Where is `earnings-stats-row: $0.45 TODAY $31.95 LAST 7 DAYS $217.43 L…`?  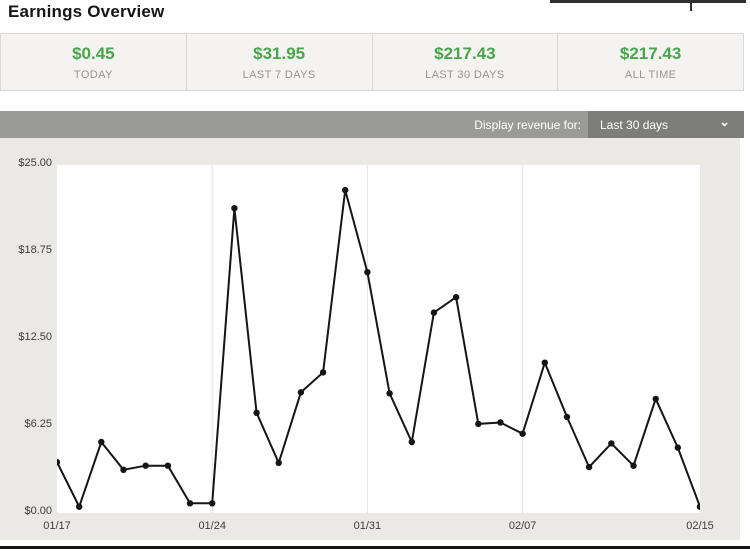 earnings-stats-row: $0.45 TODAY $31.95 LAST 7 DAYS $217.43 L… is located at coordinates (372, 62).